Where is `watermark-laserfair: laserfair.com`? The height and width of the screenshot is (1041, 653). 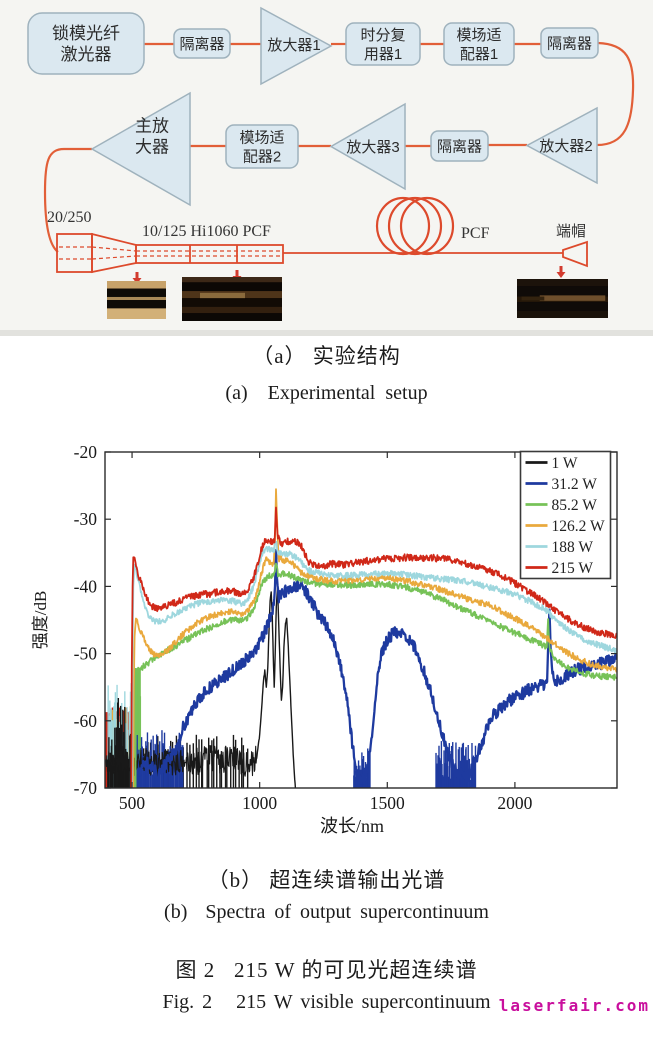 watermark-laserfair: laserfair.com is located at coordinates (574, 1005).